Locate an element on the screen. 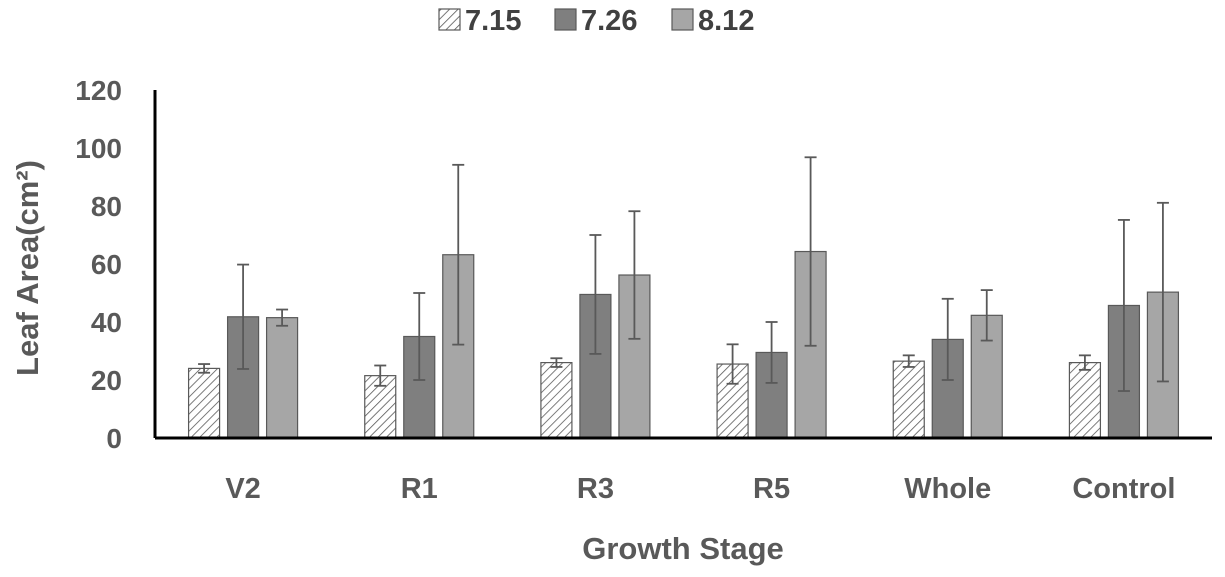  x-axis-labels: V2 R1 R3 R5 Whole Control is located at coordinates (700, 489).